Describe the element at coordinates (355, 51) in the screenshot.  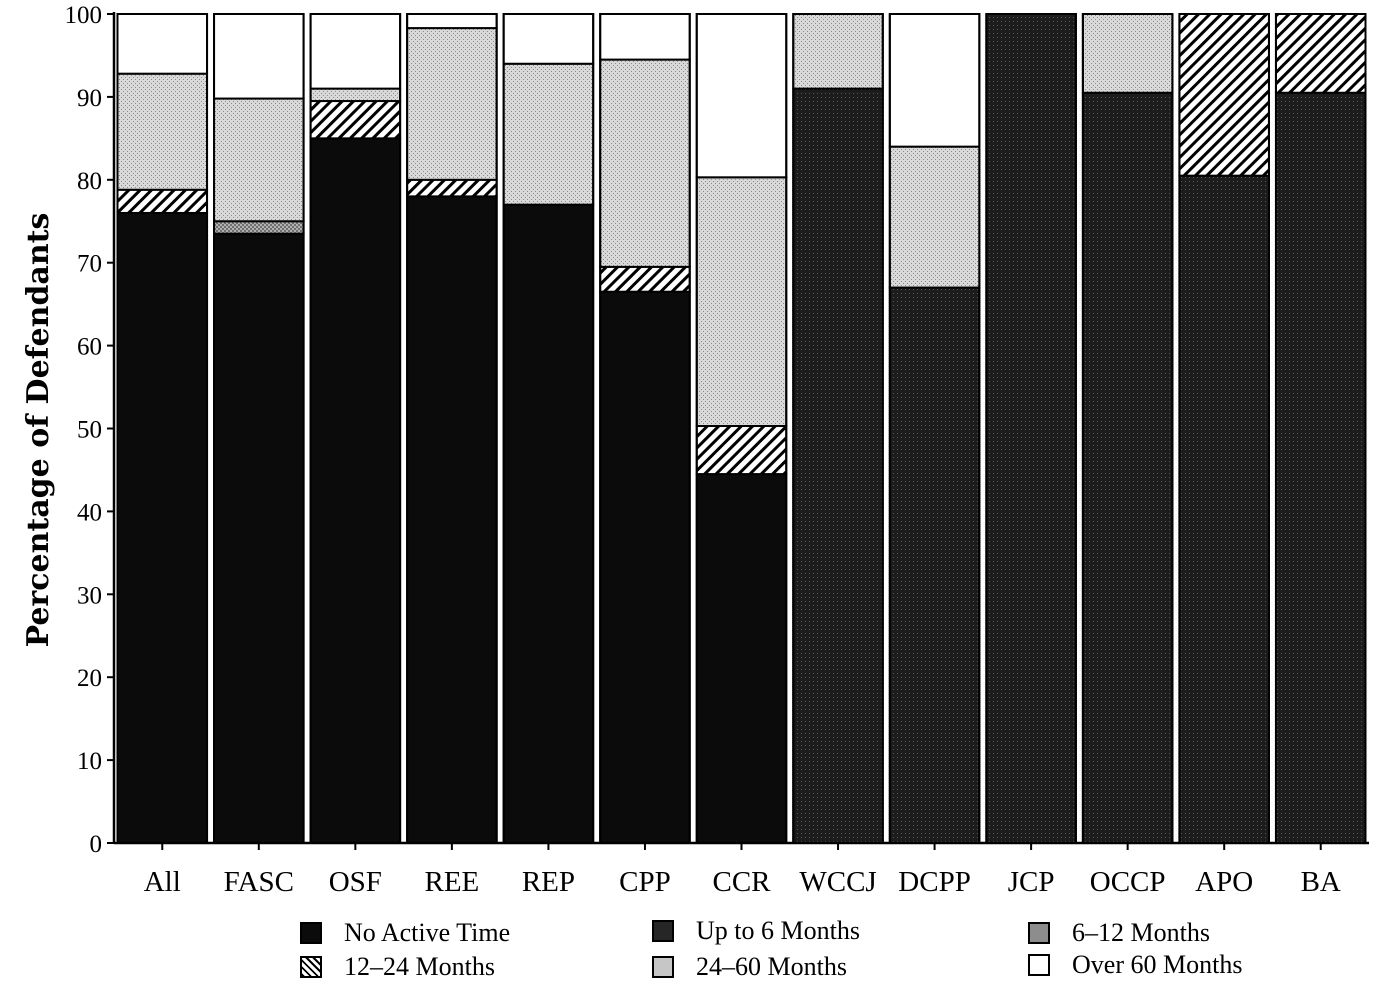
I see `bar-segment-osf-over-60-months` at that location.